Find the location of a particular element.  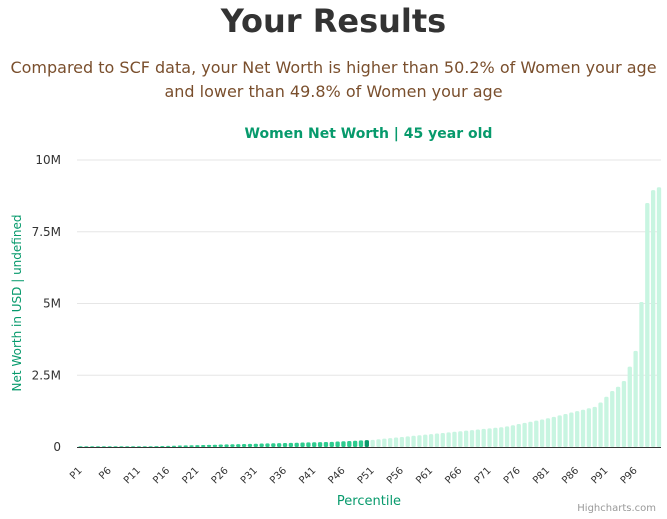

bar-P14 is located at coordinates (156, 446).